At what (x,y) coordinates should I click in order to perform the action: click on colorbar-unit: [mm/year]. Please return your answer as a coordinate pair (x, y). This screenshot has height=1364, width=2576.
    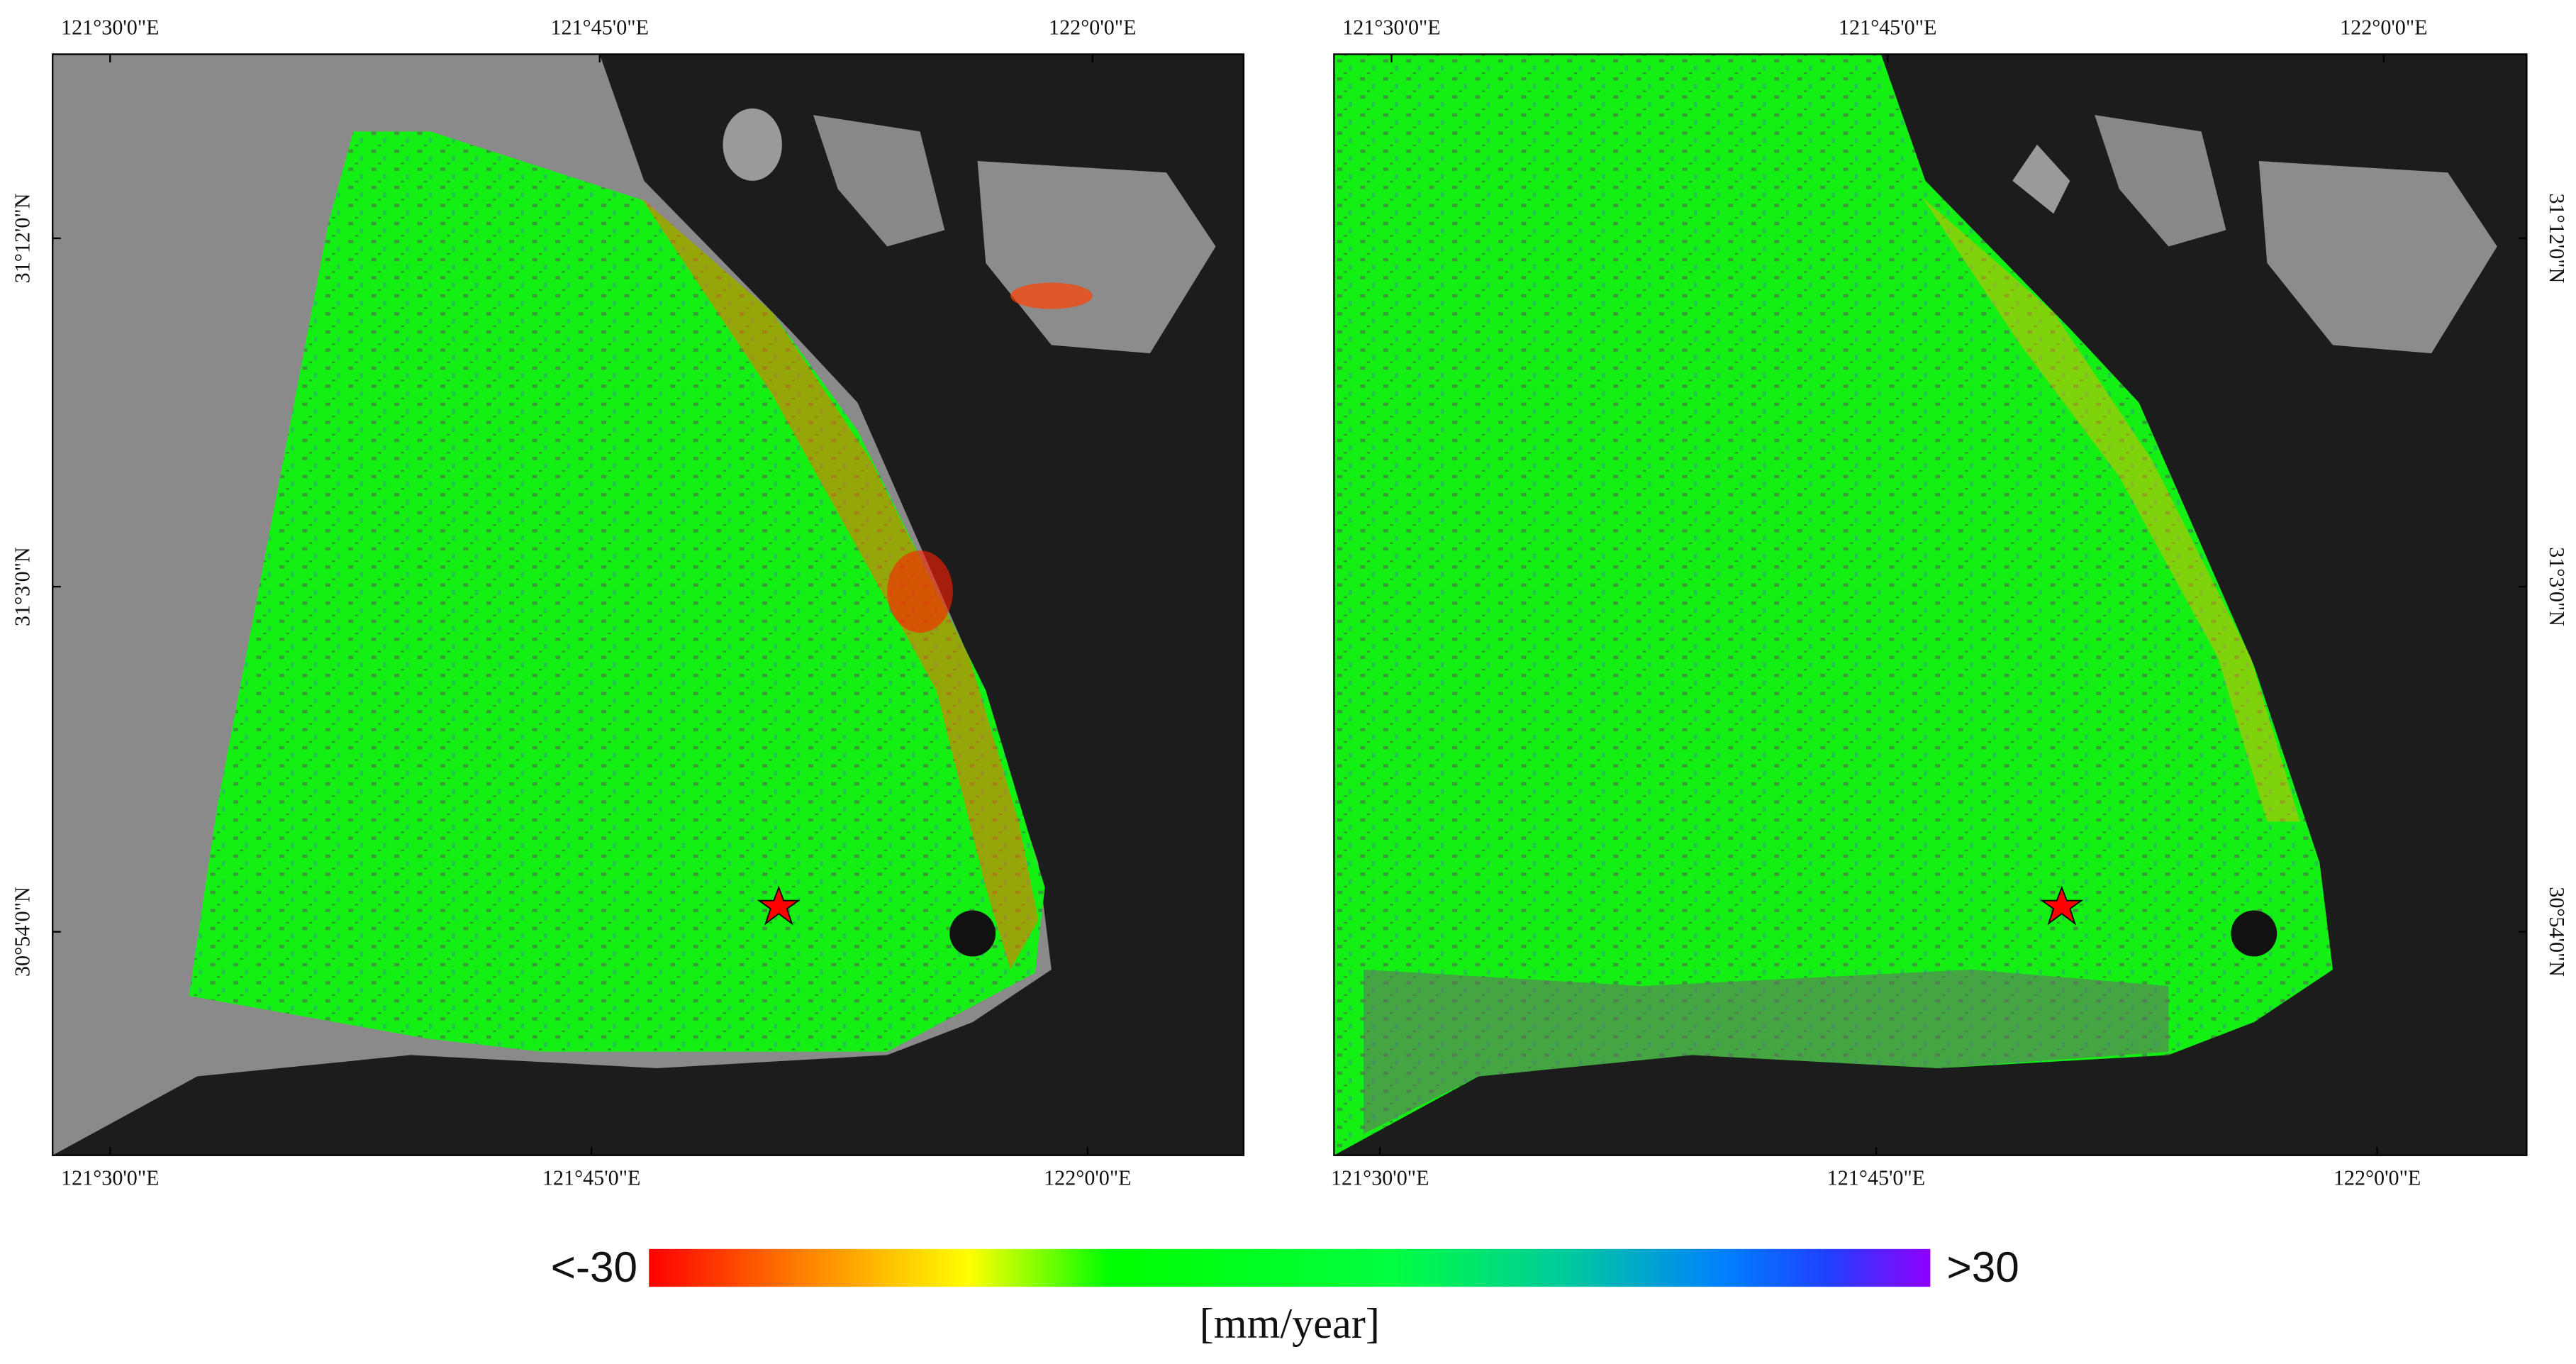
    Looking at the image, I should click on (1290, 1324).